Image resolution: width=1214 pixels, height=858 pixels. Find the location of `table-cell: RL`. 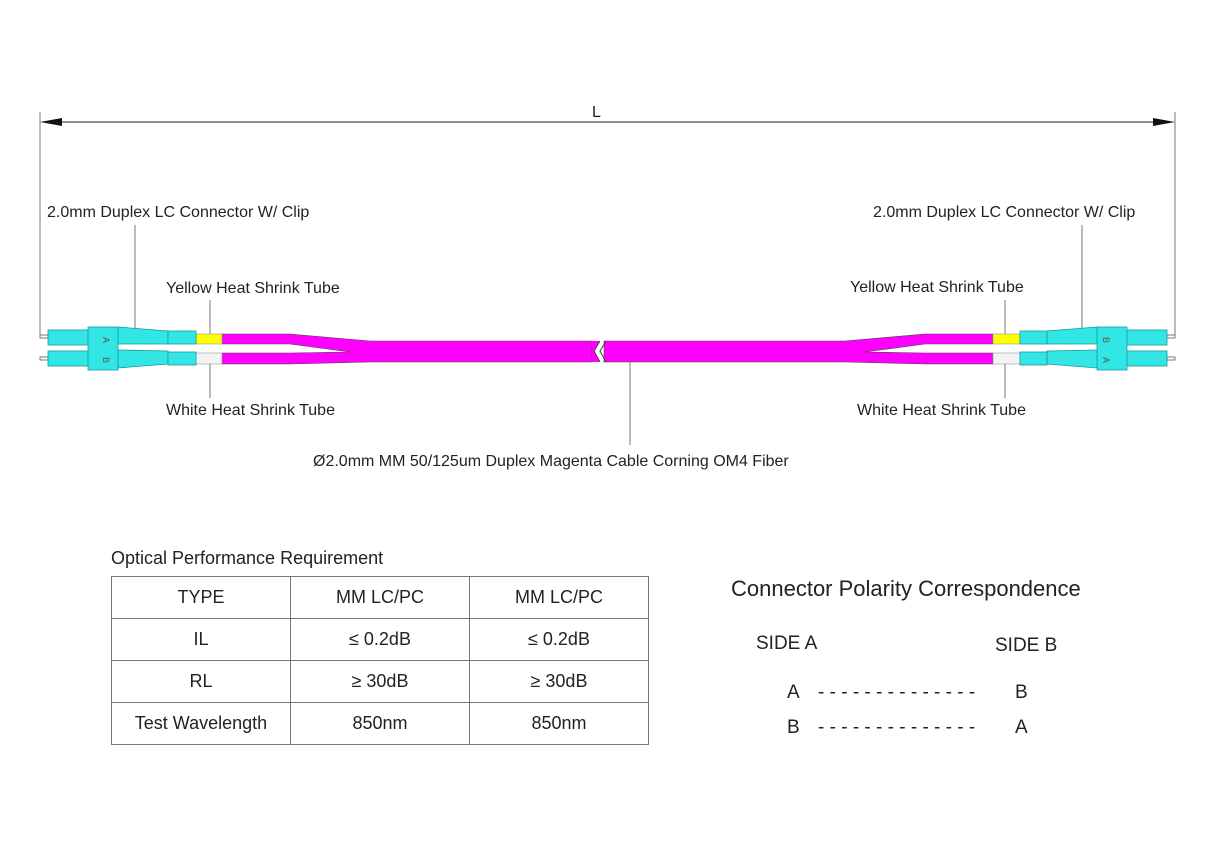

table-cell: RL is located at coordinates (201, 681).